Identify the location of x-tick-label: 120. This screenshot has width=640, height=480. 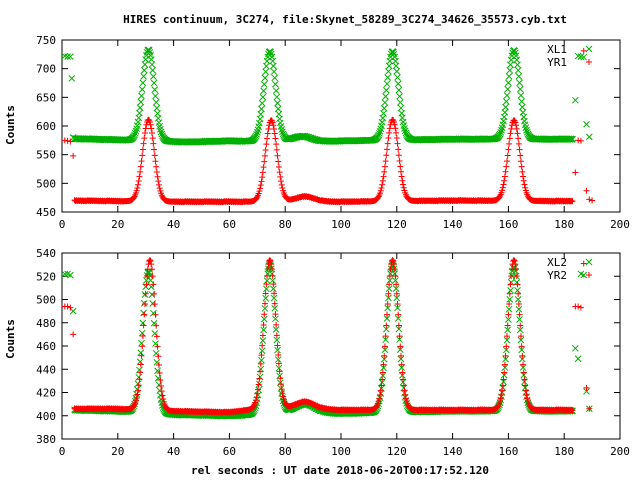
(397, 224).